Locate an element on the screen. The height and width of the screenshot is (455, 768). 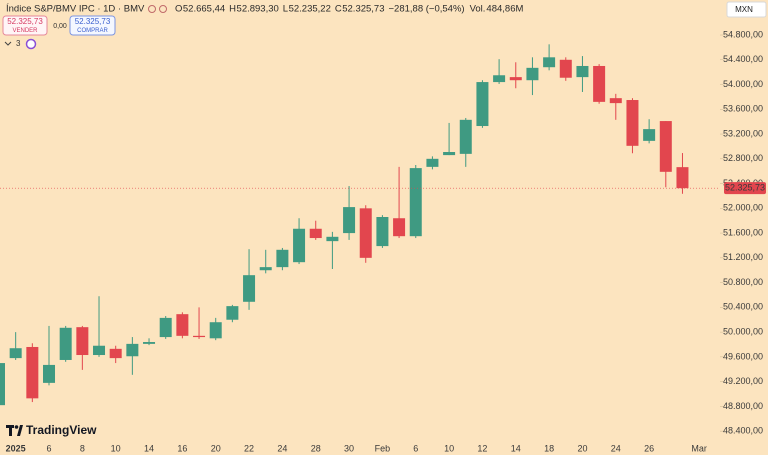
currency-label: MXN is located at coordinates (744, 9).